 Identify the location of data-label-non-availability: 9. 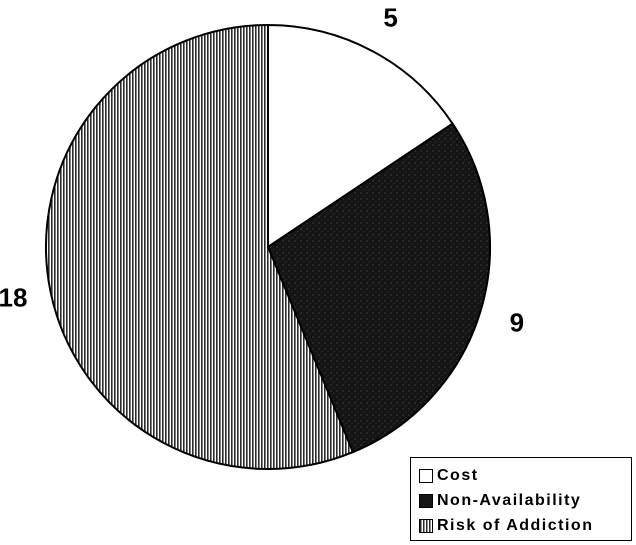
(517, 322).